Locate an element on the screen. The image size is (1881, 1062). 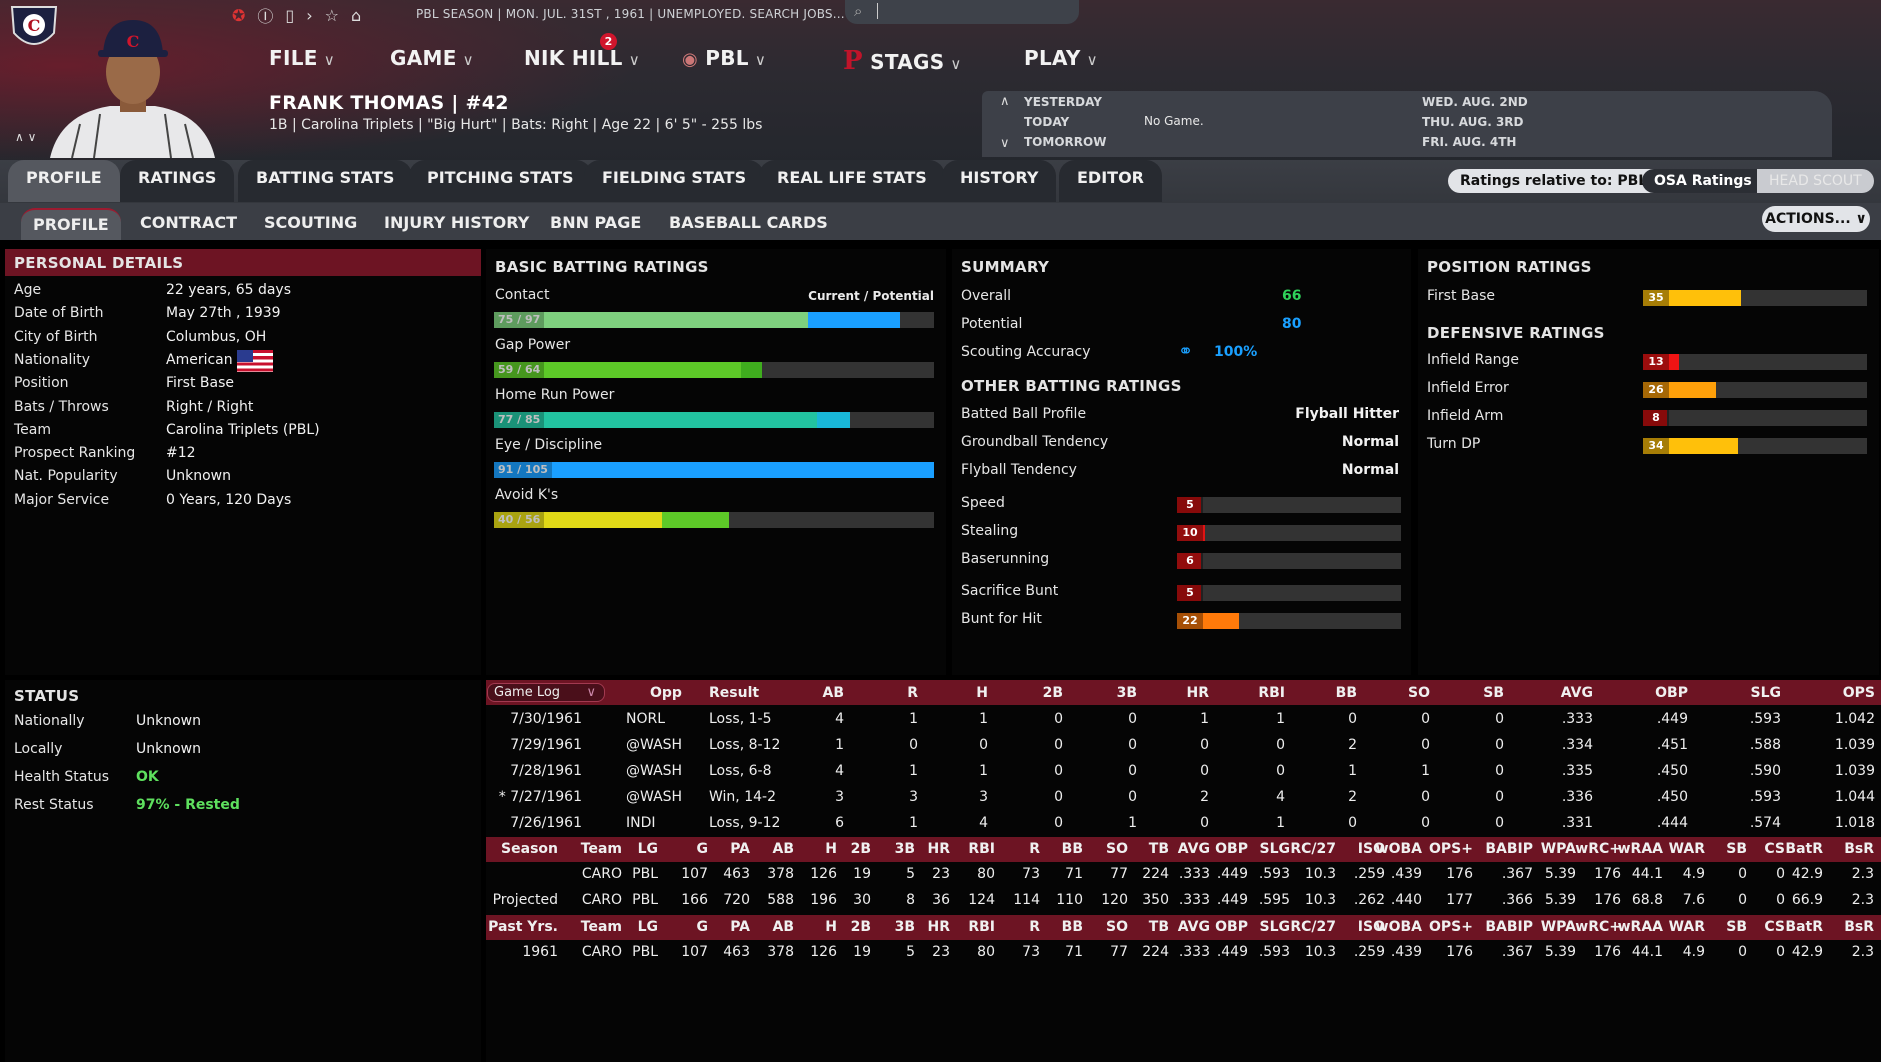
back-icon: Ⓘ is located at coordinates (265, 16).